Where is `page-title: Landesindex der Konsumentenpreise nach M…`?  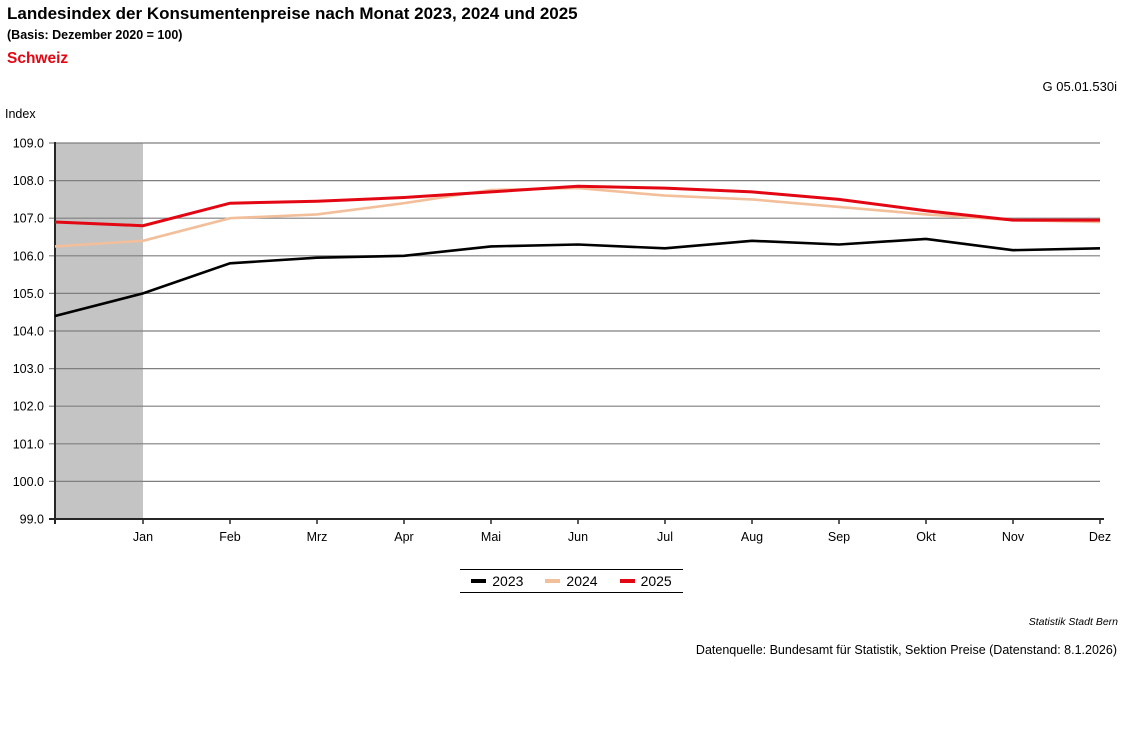 page-title: Landesindex der Konsumentenpreise nach M… is located at coordinates (292, 13).